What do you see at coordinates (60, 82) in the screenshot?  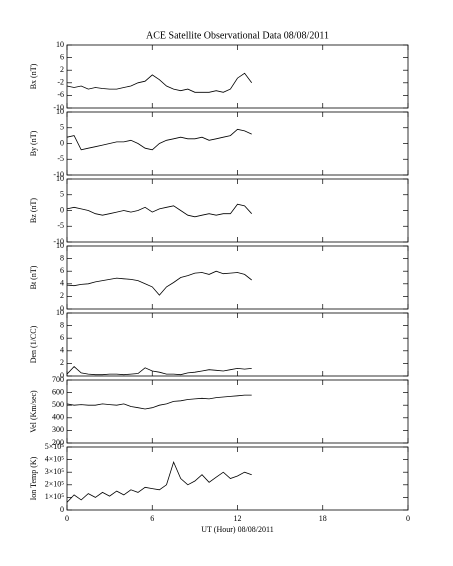 I see `y-tick-label: -2` at bounding box center [60, 82].